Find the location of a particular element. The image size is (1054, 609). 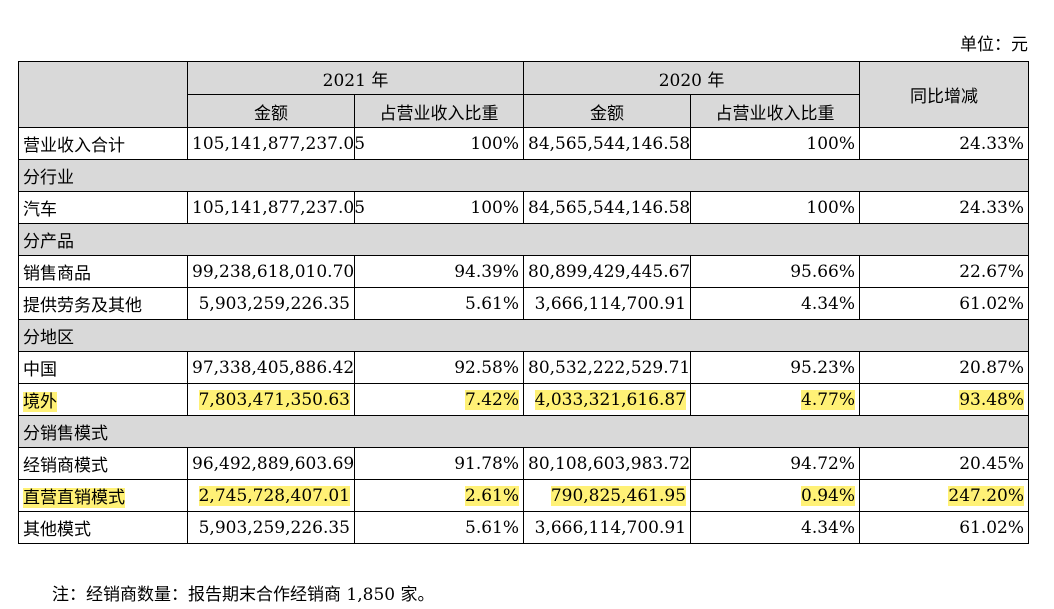

row-label-text: 经销商模式 is located at coordinates (65, 466).